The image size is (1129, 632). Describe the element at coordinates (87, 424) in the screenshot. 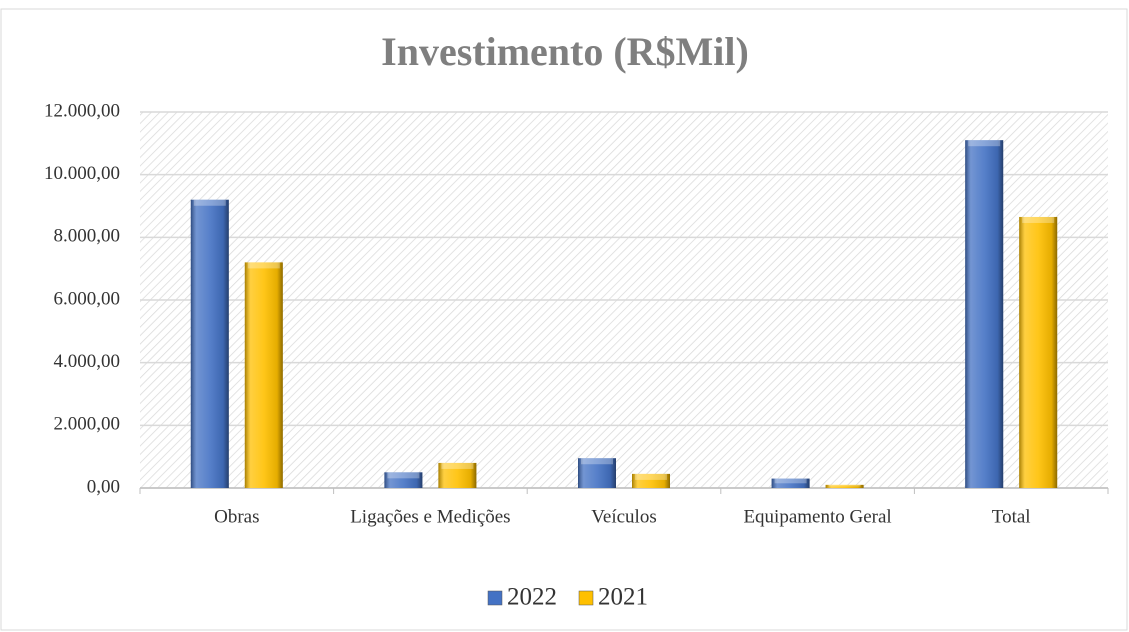

I see `y-tick-label: 2.000,00` at that location.